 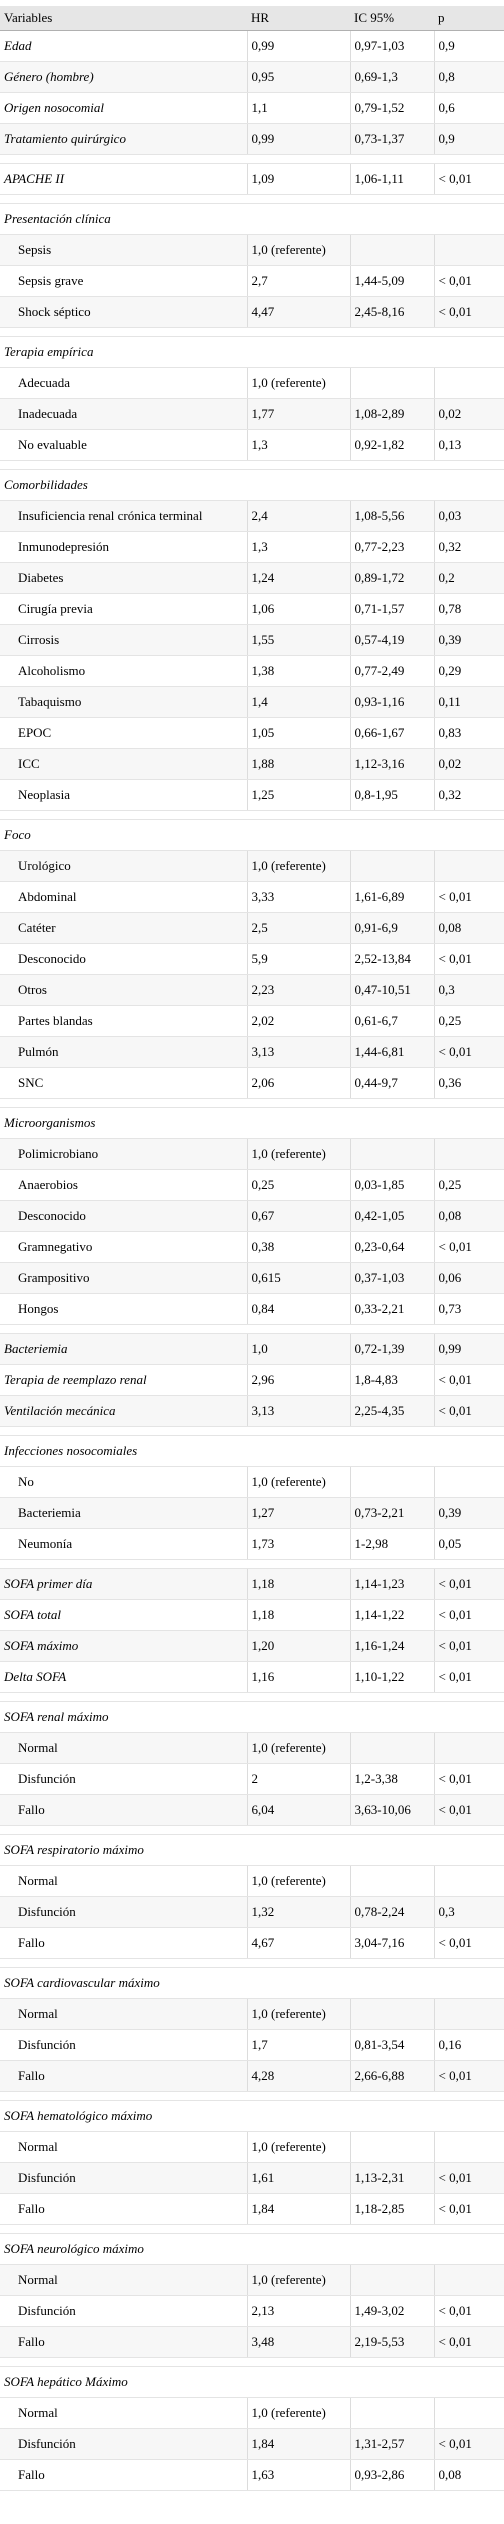 What do you see at coordinates (298, 733) in the screenshot?
I see `hr-value: 1,05` at bounding box center [298, 733].